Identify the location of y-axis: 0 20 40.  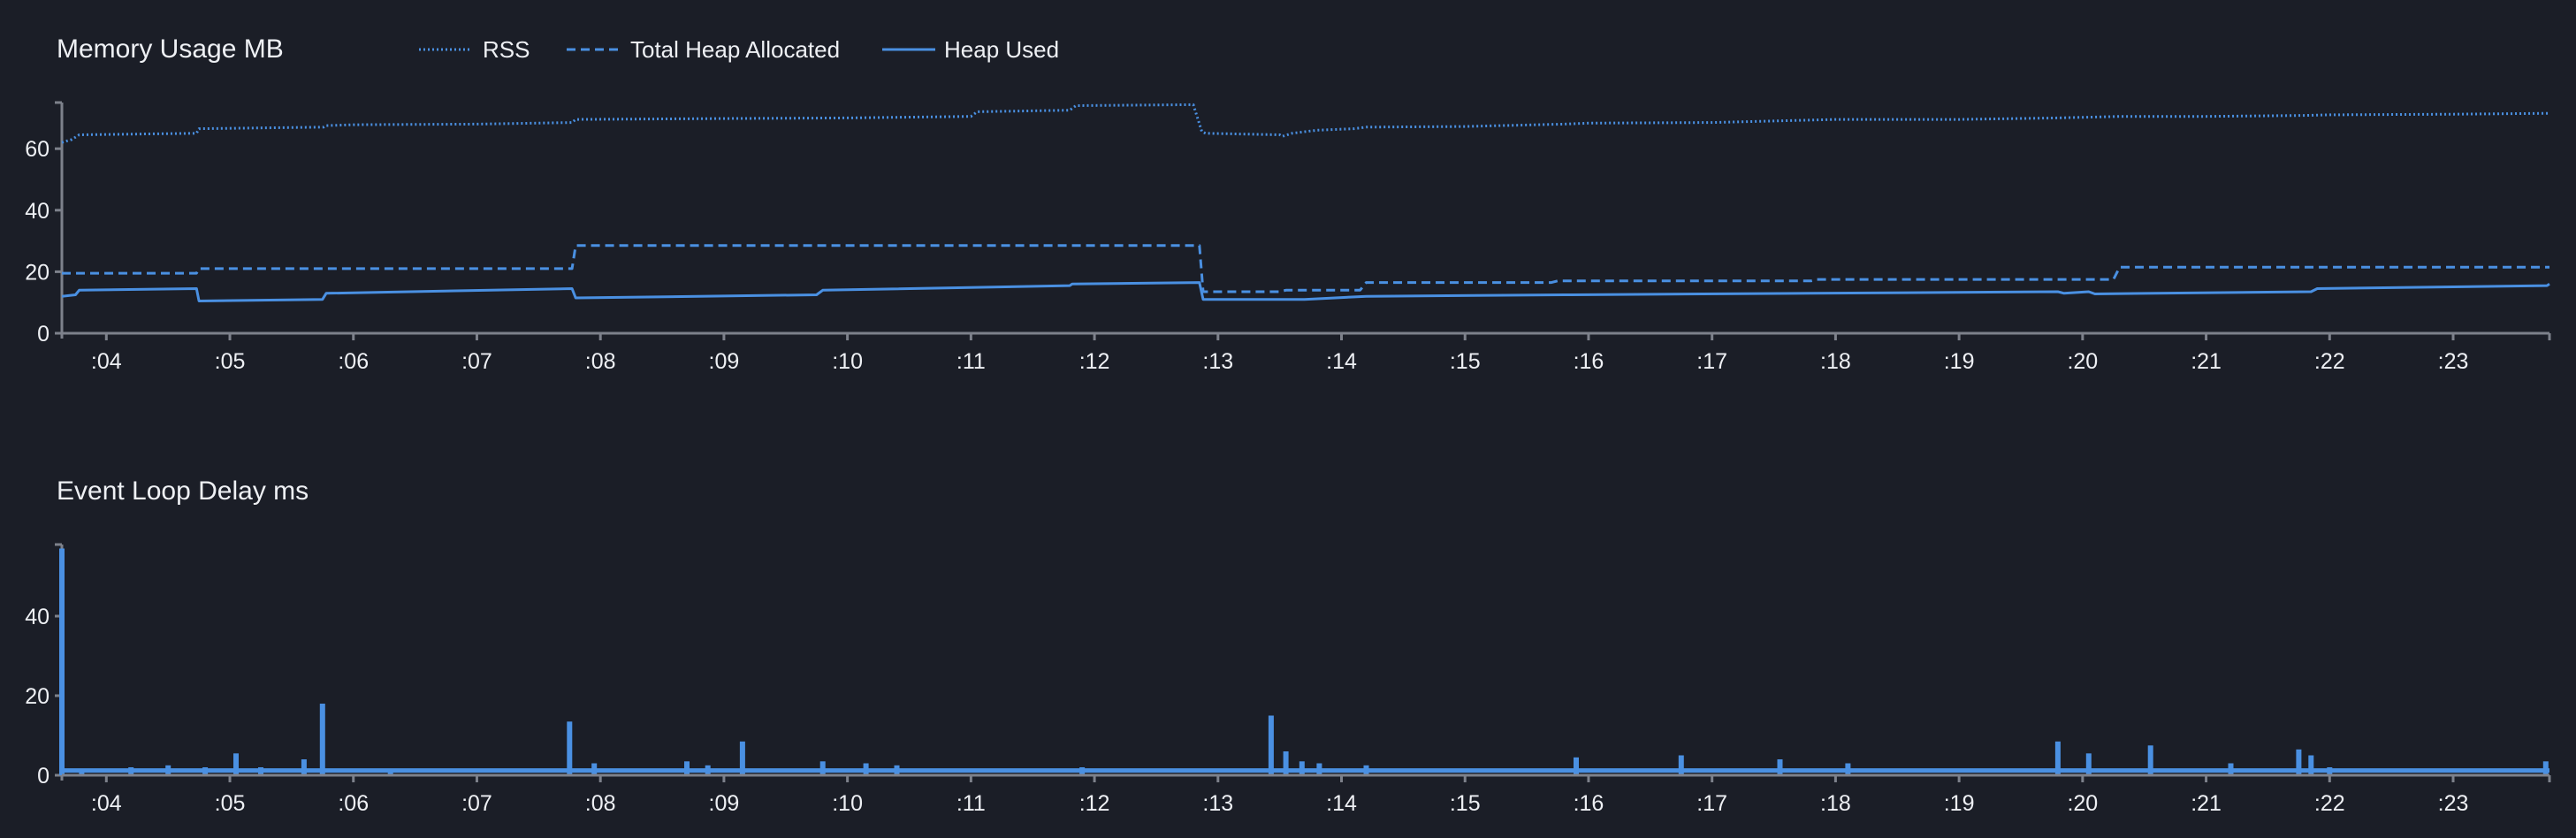
(44, 665).